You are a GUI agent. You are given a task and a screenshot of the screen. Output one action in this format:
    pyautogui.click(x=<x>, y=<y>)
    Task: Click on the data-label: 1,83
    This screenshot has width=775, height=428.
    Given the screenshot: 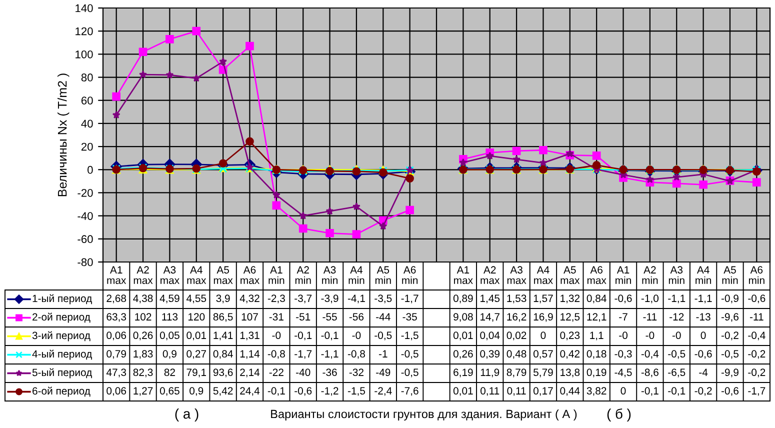 What is the action you would take?
    pyautogui.click(x=143, y=354)
    